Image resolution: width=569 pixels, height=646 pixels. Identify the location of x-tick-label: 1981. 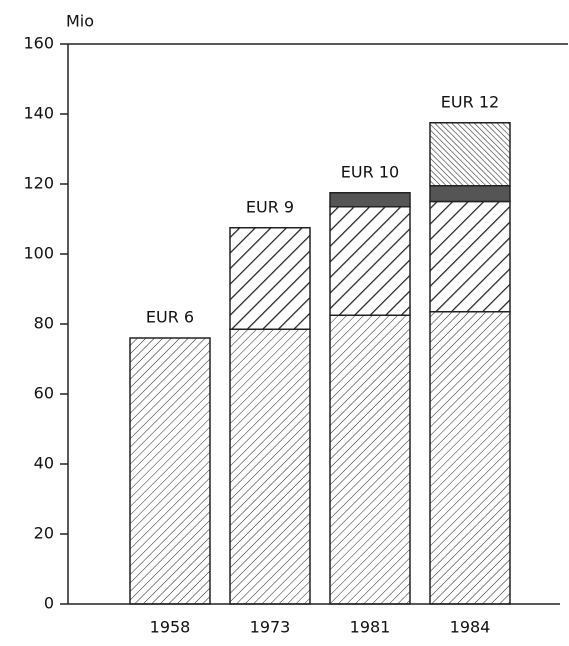
(370, 627).